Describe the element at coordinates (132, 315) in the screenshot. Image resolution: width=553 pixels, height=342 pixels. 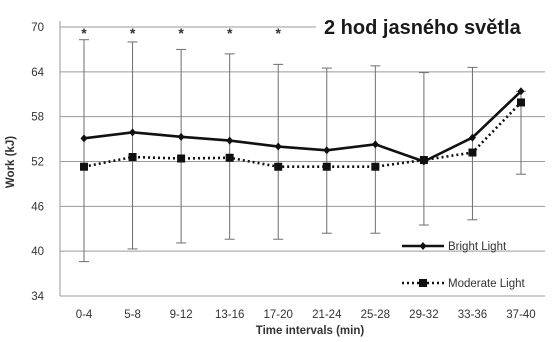
I see `x-tick-label: 5-8` at that location.